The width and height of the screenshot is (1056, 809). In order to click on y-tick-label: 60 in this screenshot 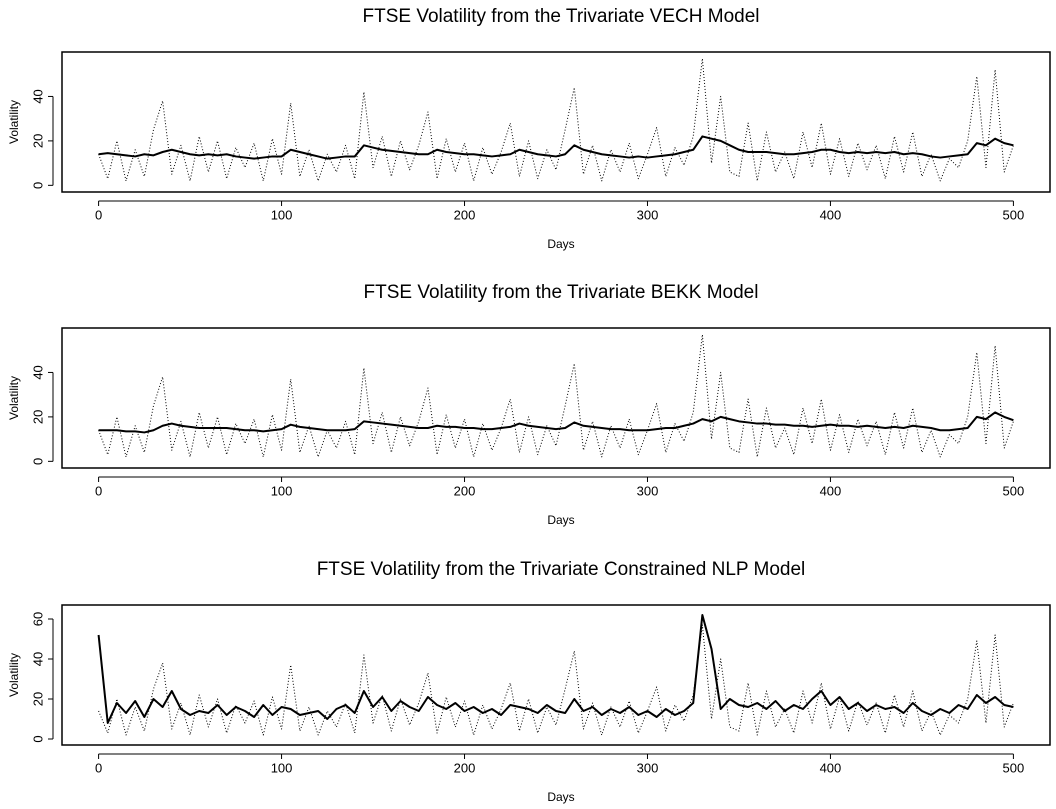, I will do `click(37, 619)`.